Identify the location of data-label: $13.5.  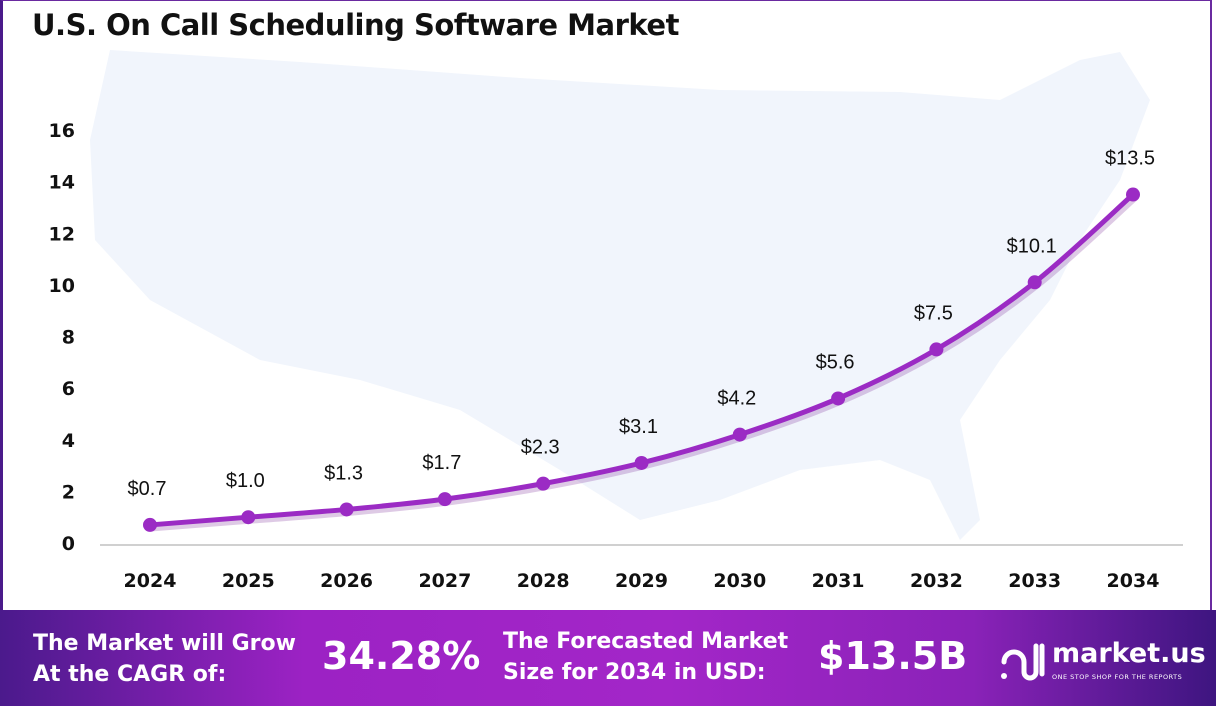
(1130, 159).